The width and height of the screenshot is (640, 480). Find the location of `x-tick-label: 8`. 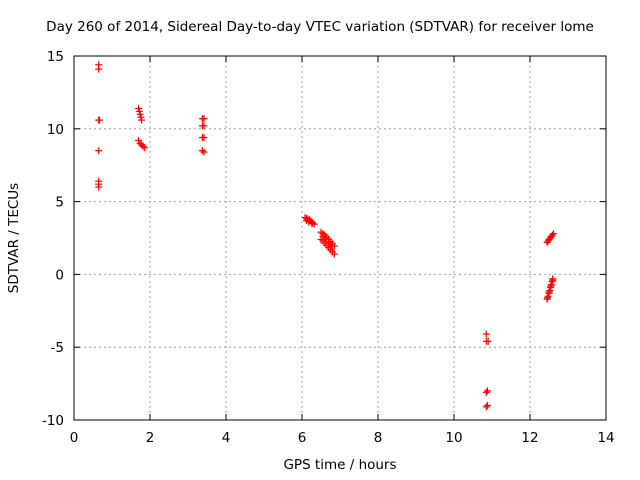

x-tick-label: 8 is located at coordinates (378, 438).